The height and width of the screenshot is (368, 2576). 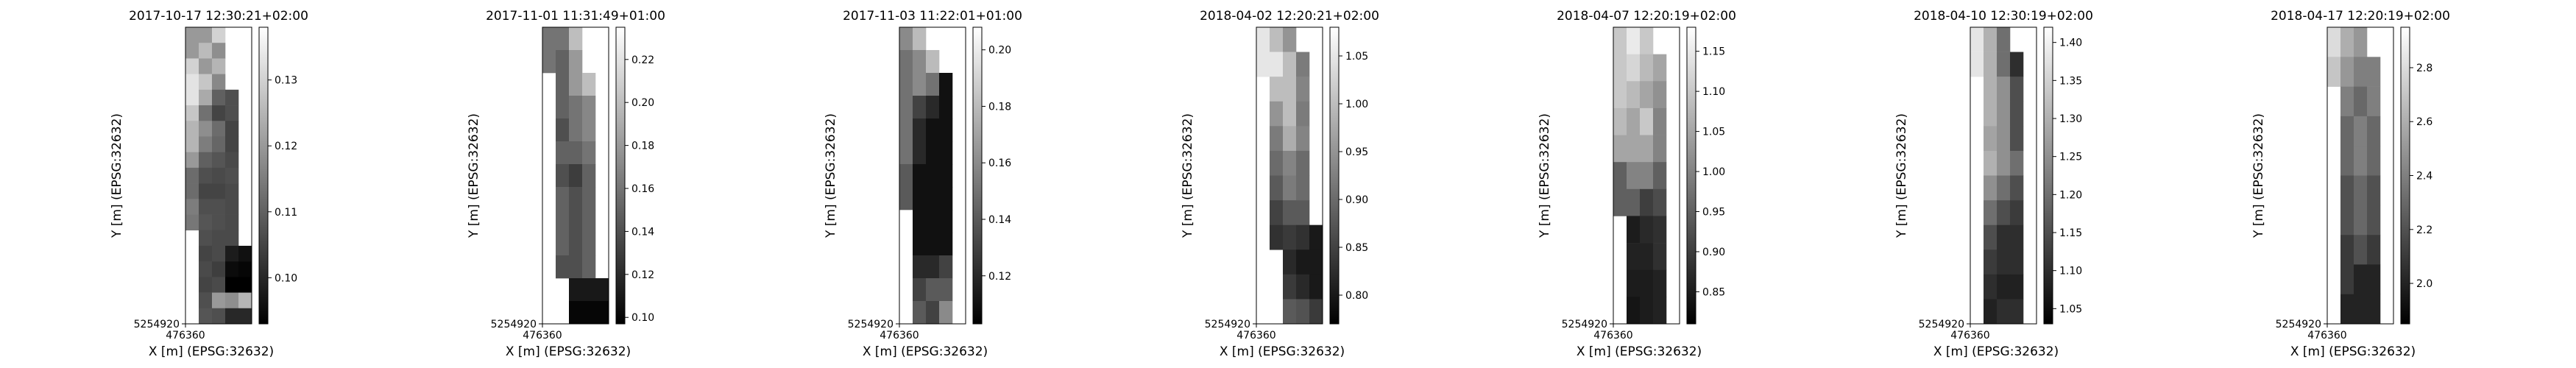 What do you see at coordinates (1000, 107) in the screenshot?
I see `colorbar-tick-label: 0.18` at bounding box center [1000, 107].